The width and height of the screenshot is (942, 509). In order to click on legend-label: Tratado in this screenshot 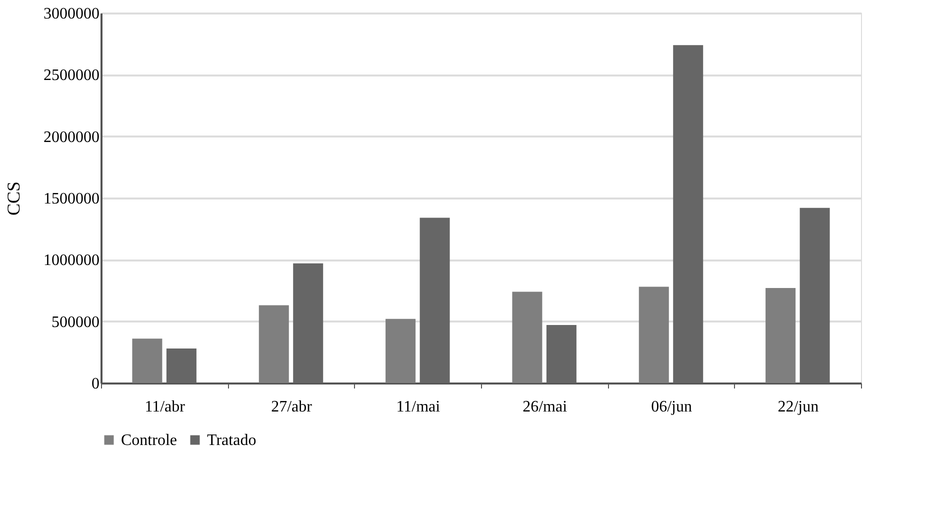, I will do `click(231, 440)`.